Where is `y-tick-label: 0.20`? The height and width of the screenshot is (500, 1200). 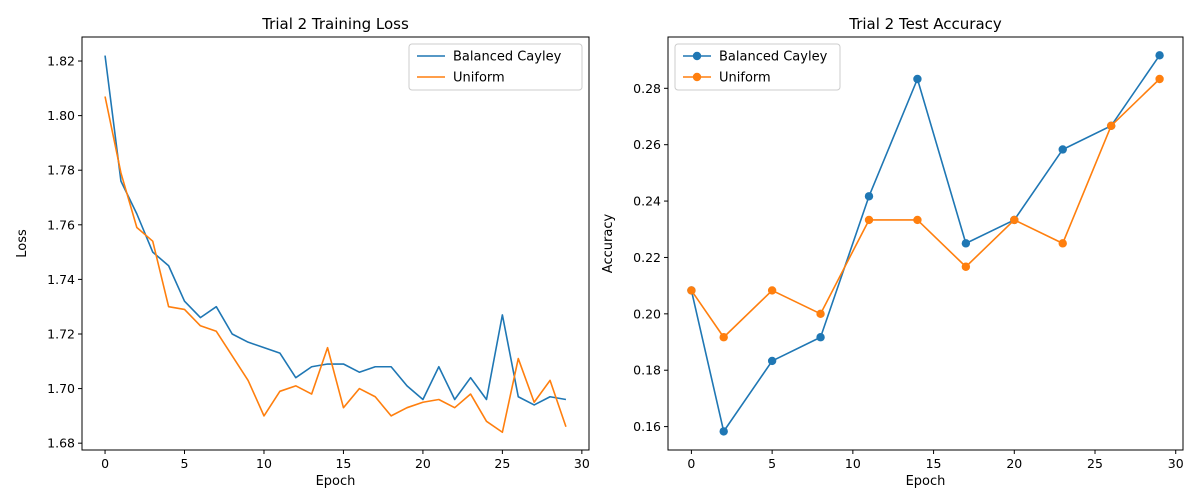 y-tick-label: 0.20 is located at coordinates (647, 313).